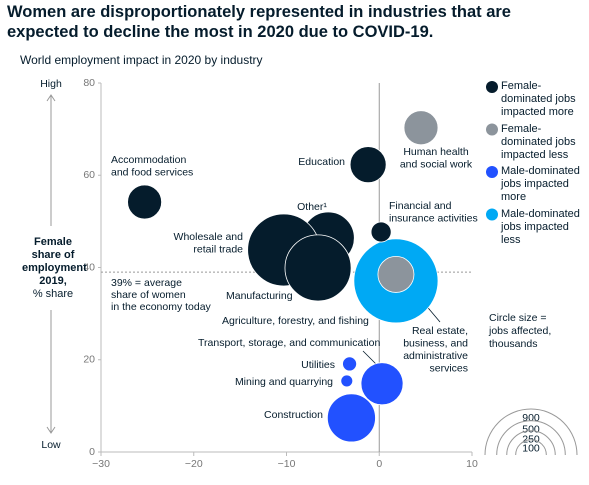 The image size is (589, 485). I want to click on bubble-label: and food services, so click(152, 172).